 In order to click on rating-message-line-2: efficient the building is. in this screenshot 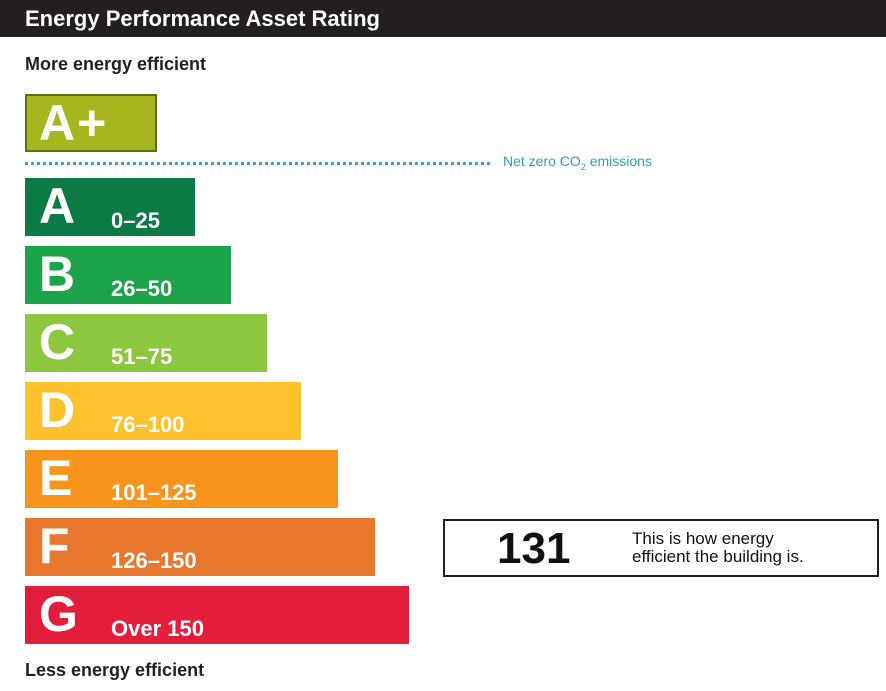, I will do `click(718, 556)`.